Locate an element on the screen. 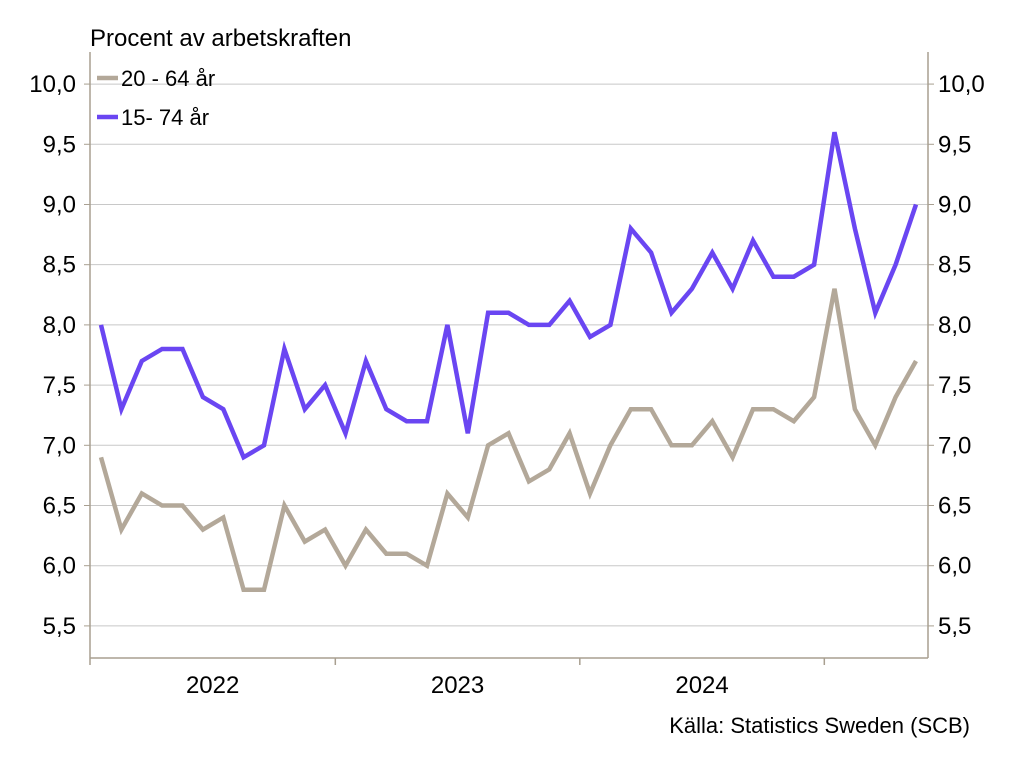 This screenshot has width=1030, height=780. y-axis-right-labels: 10,0 9,5 9,0 8,5 8,0 7,5 7,0 6,5 6,0 5,5 is located at coordinates (961, 355).